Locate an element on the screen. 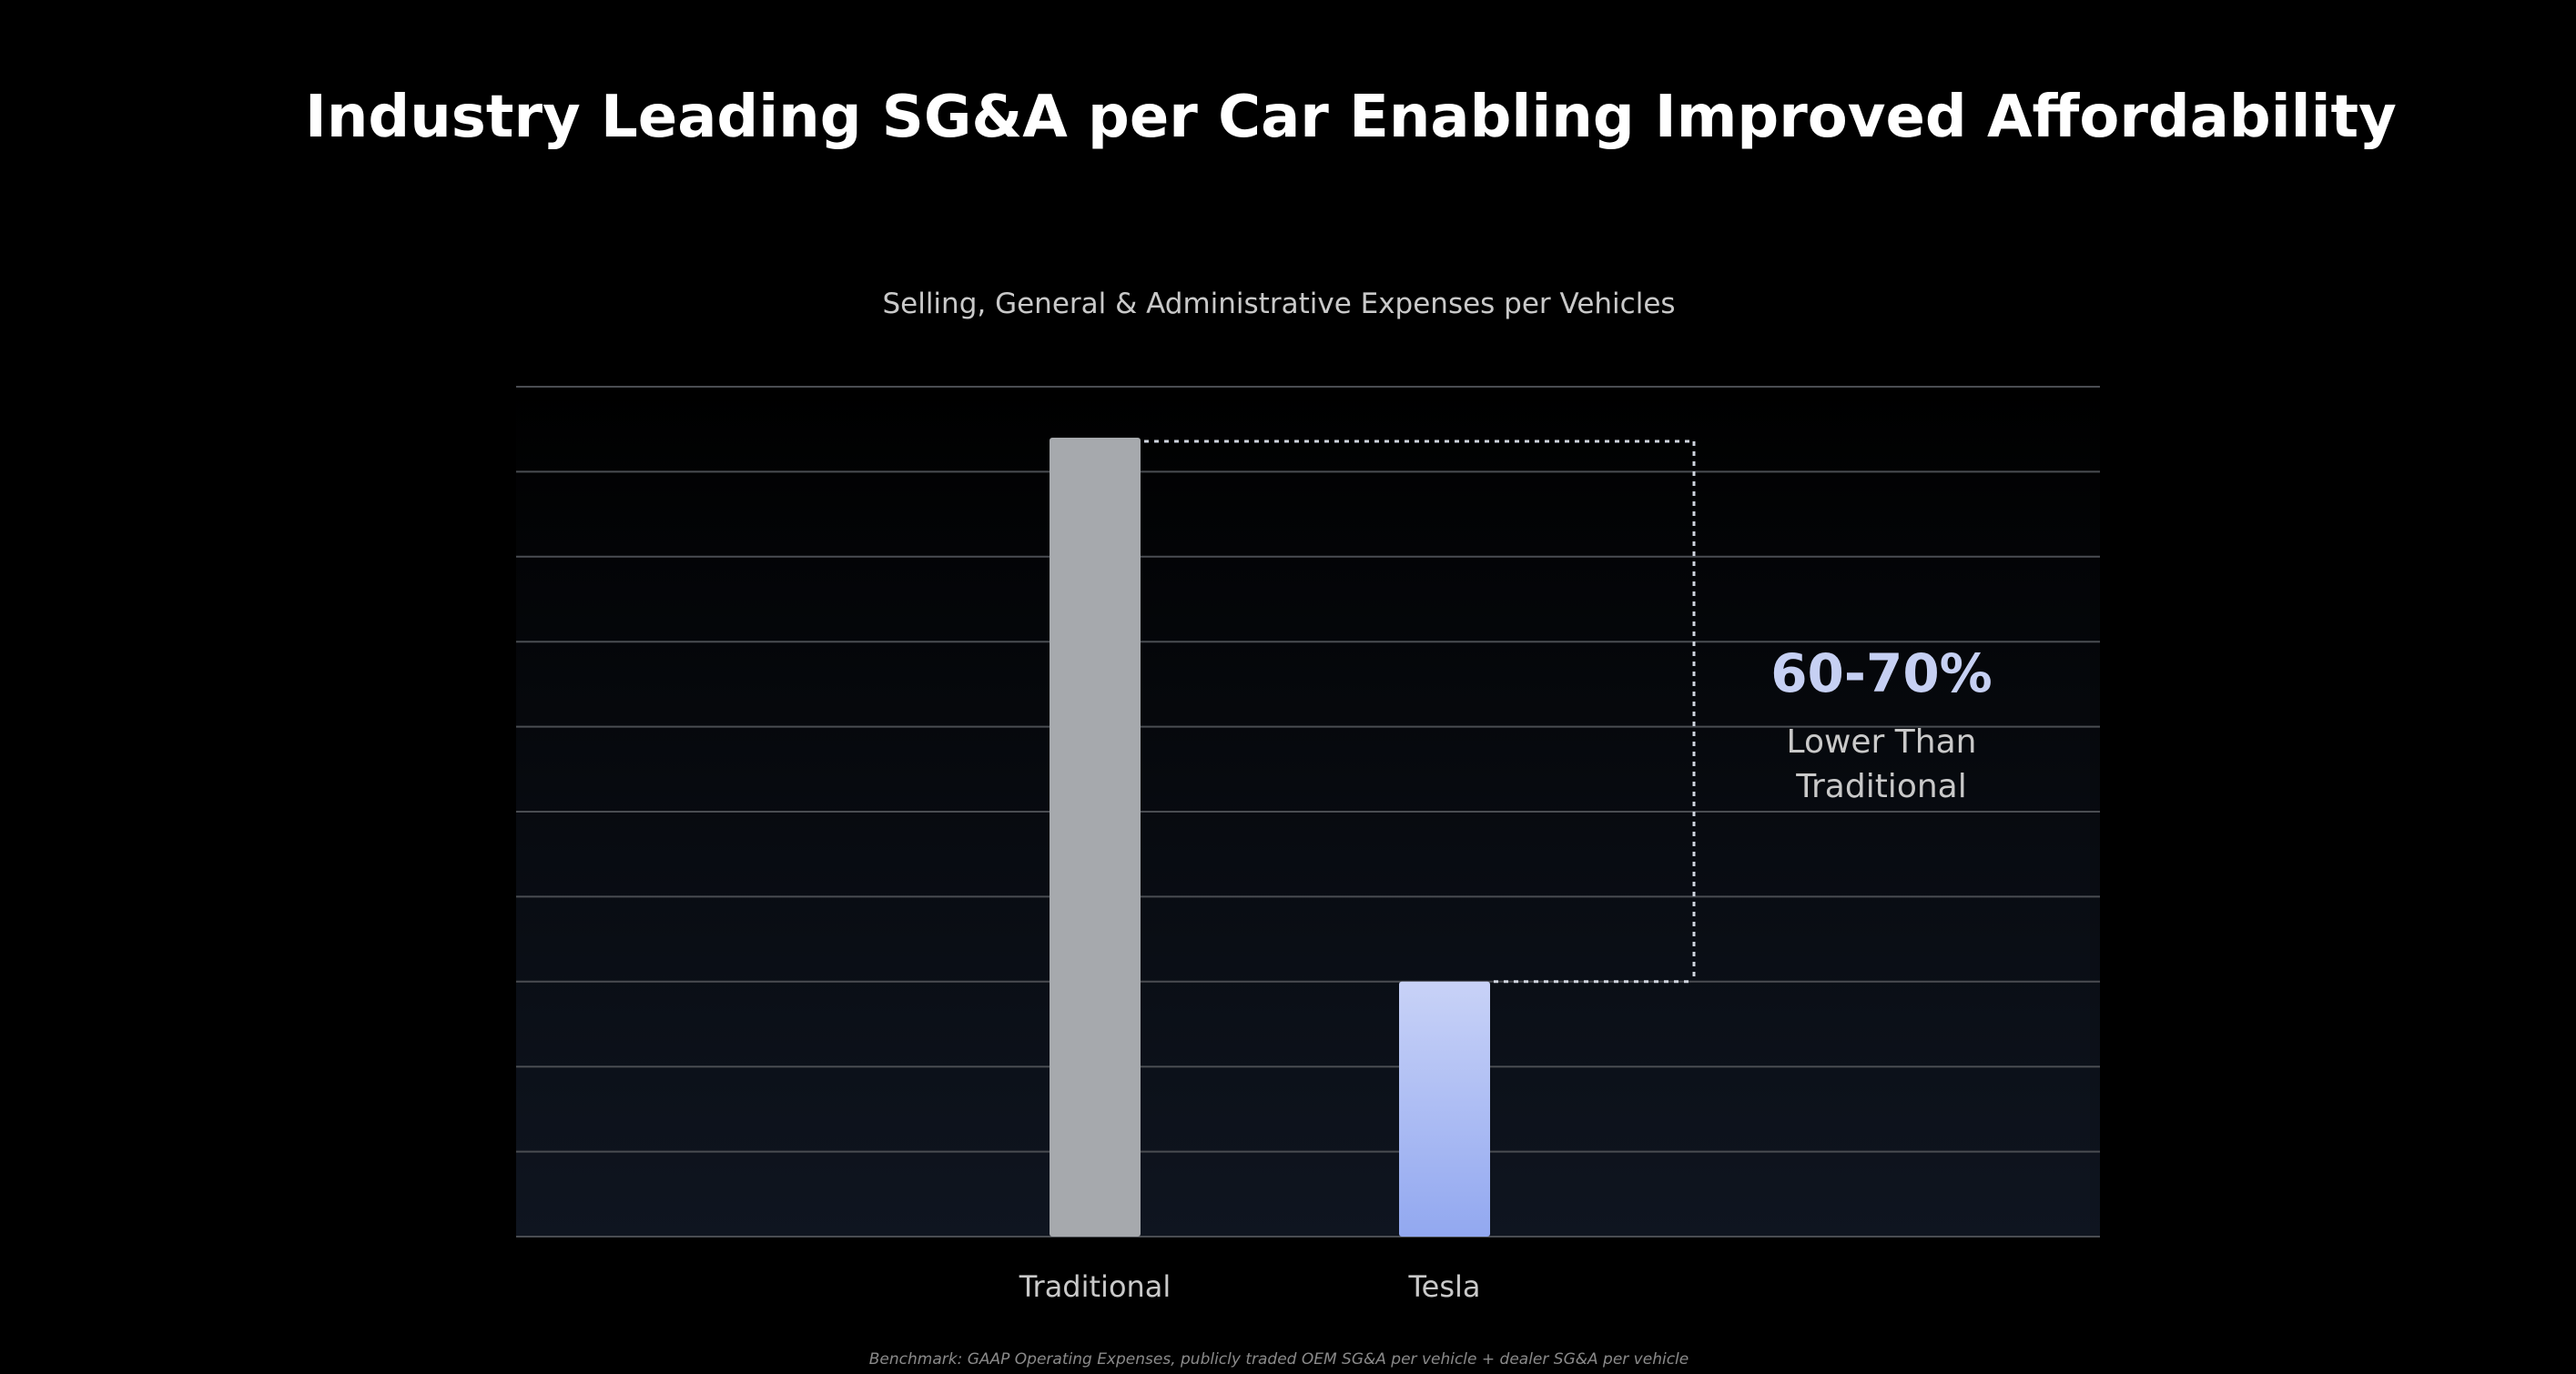 The height and width of the screenshot is (1374, 2576). bars is located at coordinates (1270, 837).